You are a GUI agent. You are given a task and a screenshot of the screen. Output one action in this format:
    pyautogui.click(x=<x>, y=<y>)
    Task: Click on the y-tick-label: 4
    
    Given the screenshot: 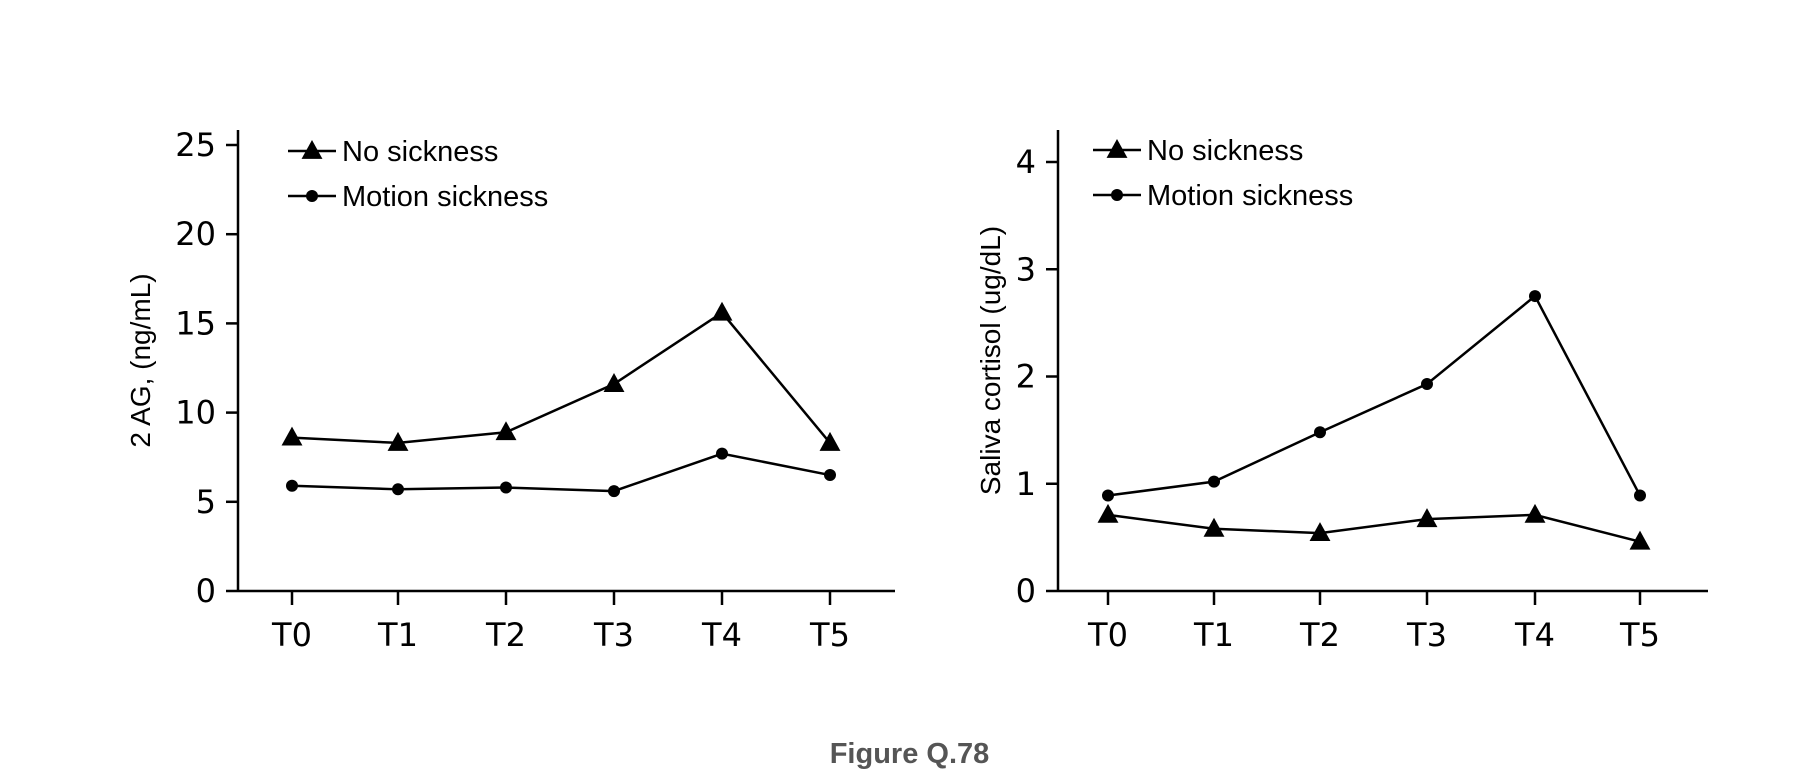 What is the action you would take?
    pyautogui.click(x=1026, y=162)
    